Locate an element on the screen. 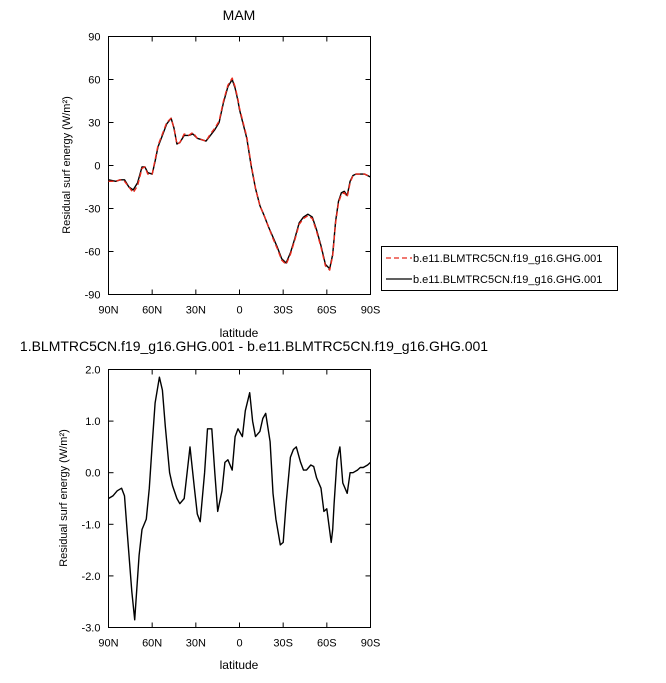 The image size is (666, 683). top-plot-frame is located at coordinates (239, 165).